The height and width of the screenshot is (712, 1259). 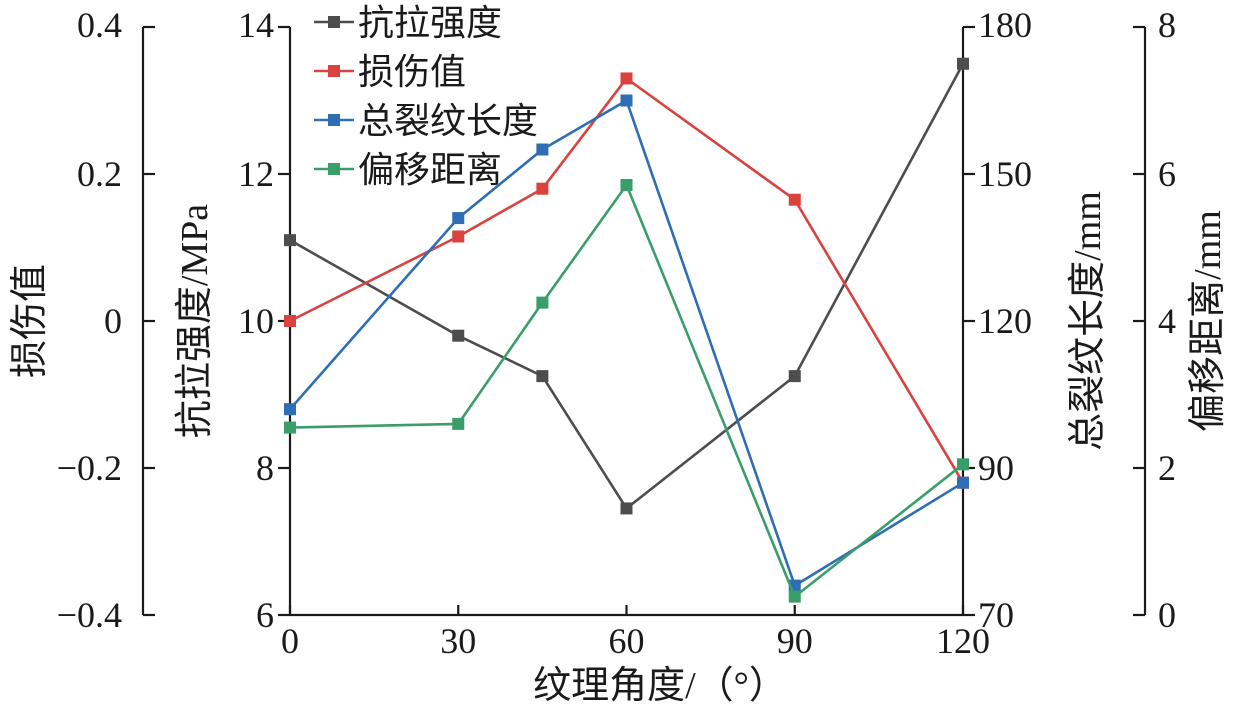 I want to click on offset-tick-label: 4, so click(x=1167, y=321).